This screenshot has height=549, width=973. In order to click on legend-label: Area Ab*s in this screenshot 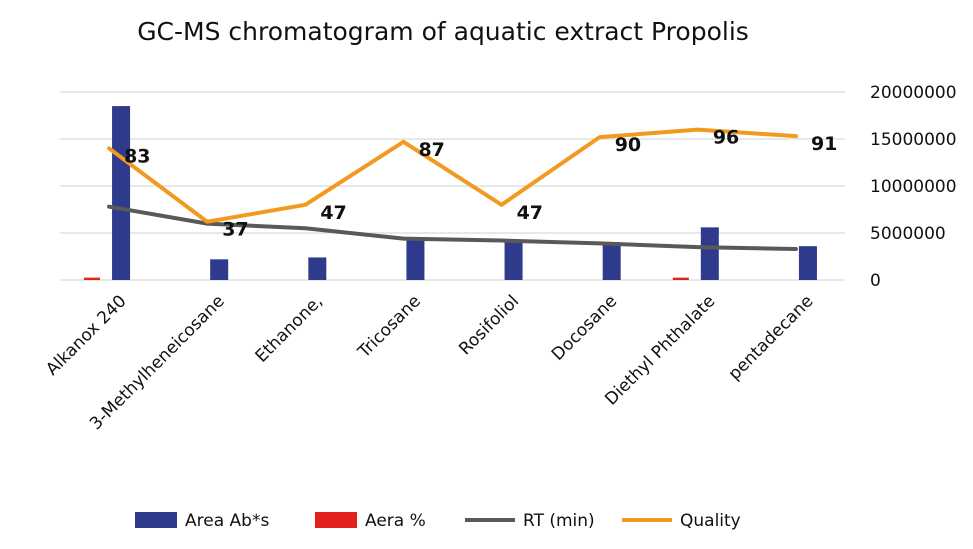, I will do `click(227, 521)`.